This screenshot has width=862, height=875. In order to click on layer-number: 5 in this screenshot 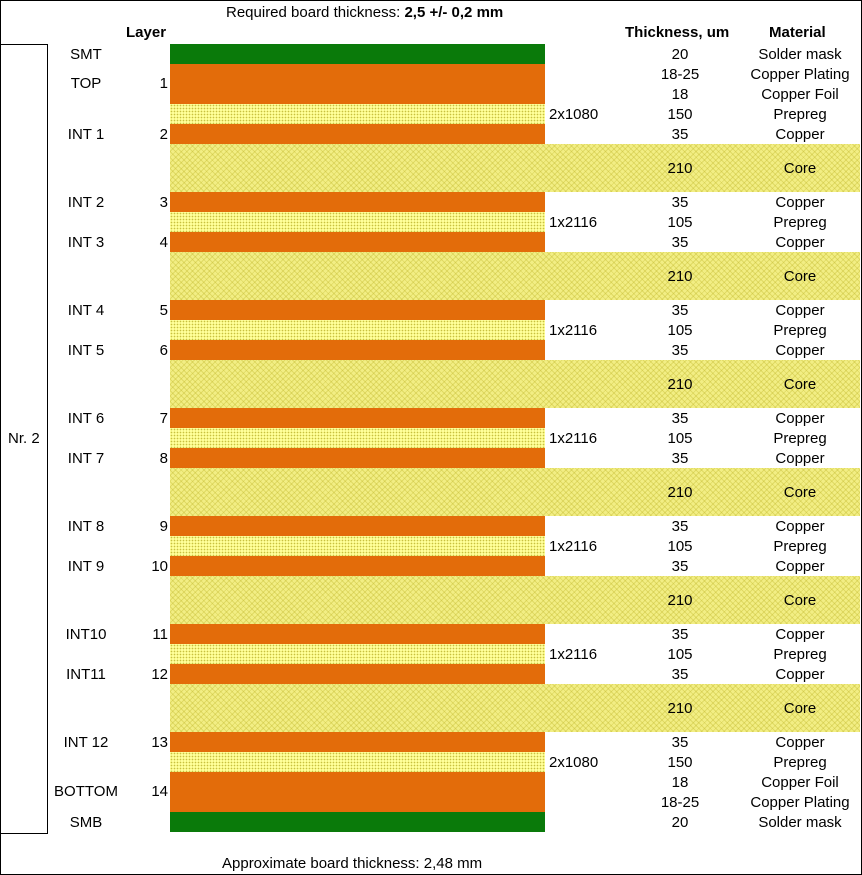, I will do `click(163, 310)`.